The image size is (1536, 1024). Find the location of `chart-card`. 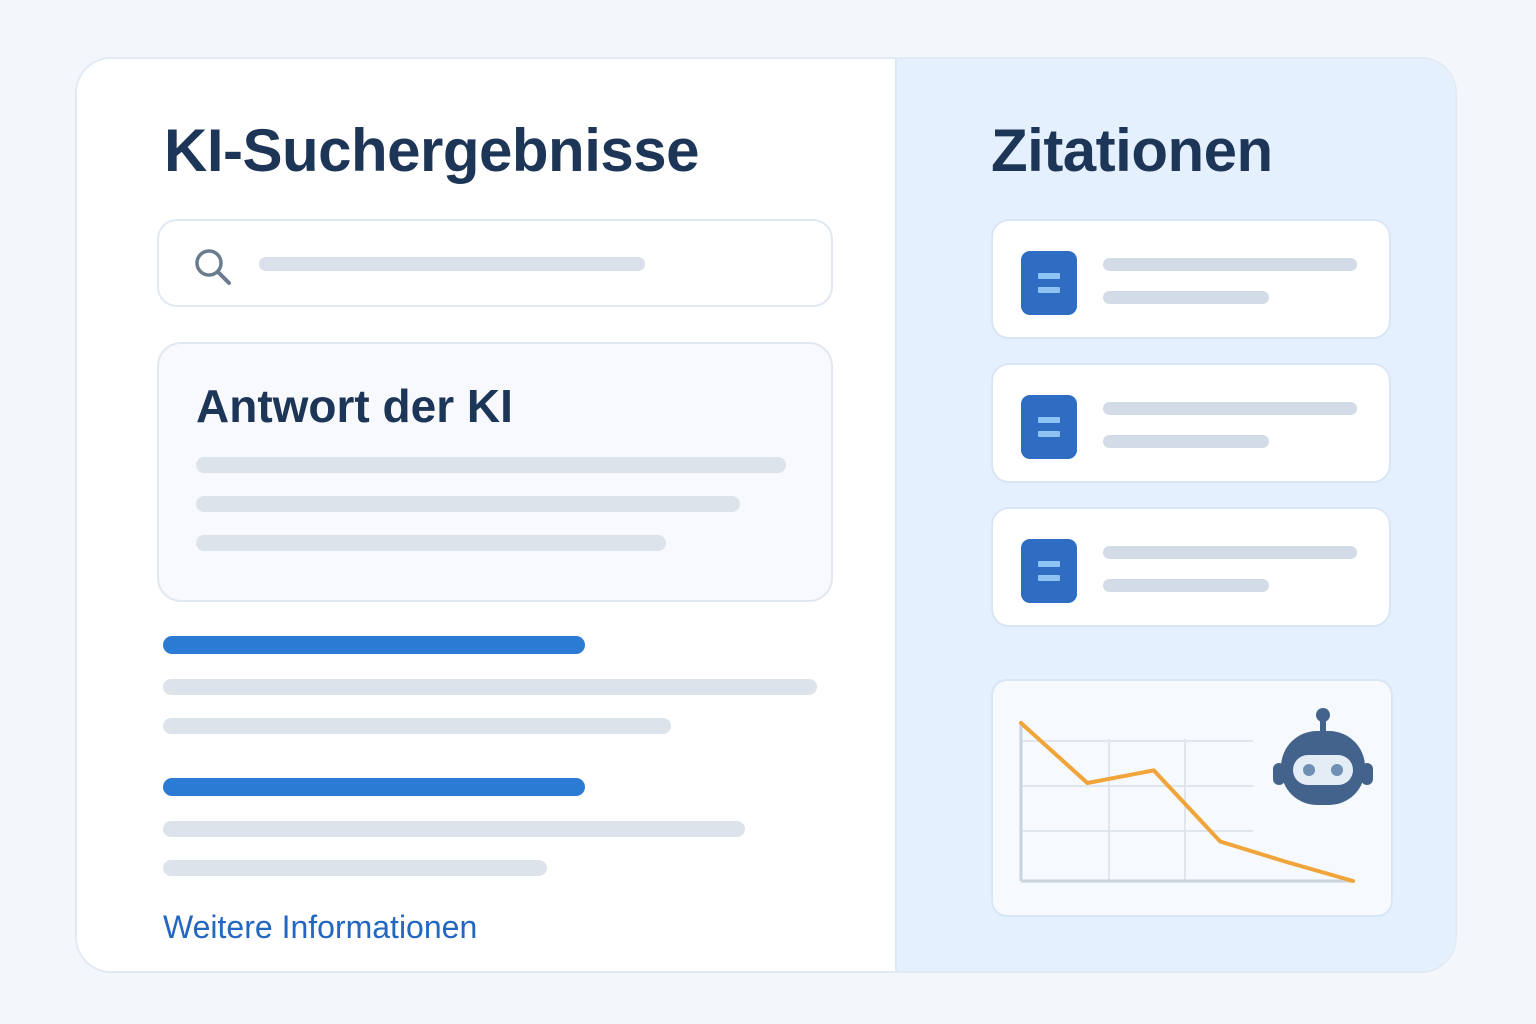

chart-card is located at coordinates (1192, 798).